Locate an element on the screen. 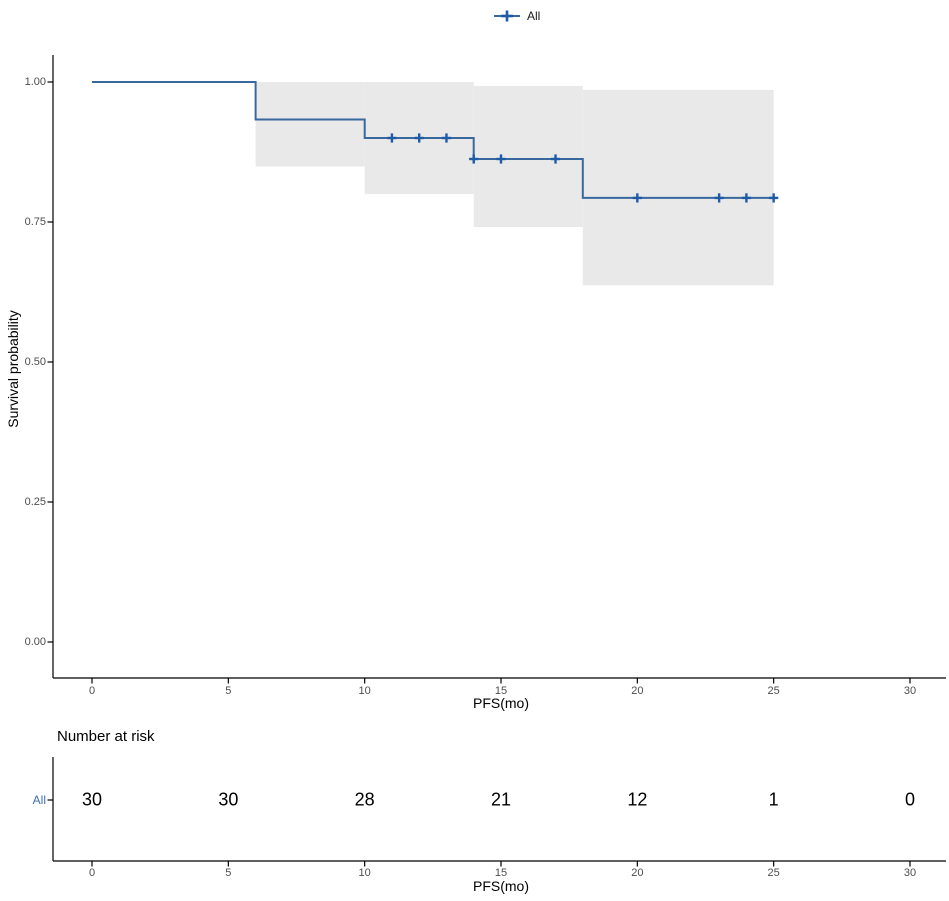 The image size is (949, 901). y-tick-label: 0.50 is located at coordinates (35, 362).